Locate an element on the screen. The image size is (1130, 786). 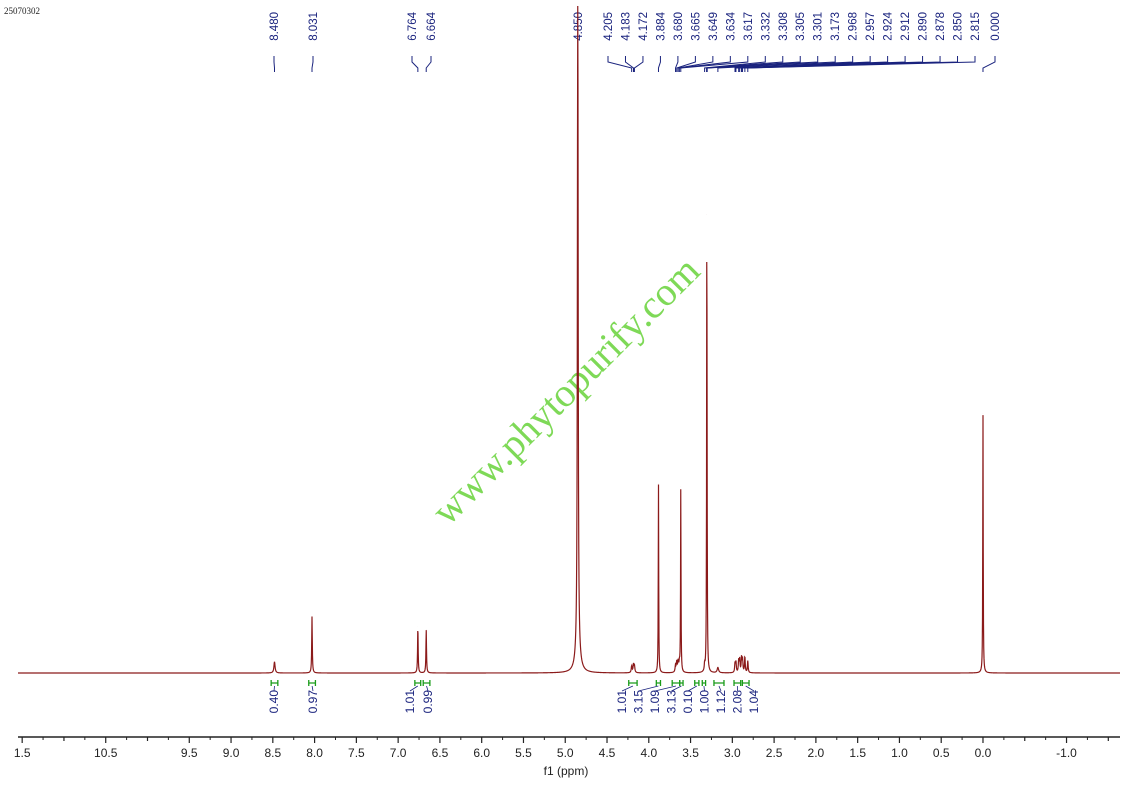
x-tick-label: 9.0 is located at coordinates (231, 753).